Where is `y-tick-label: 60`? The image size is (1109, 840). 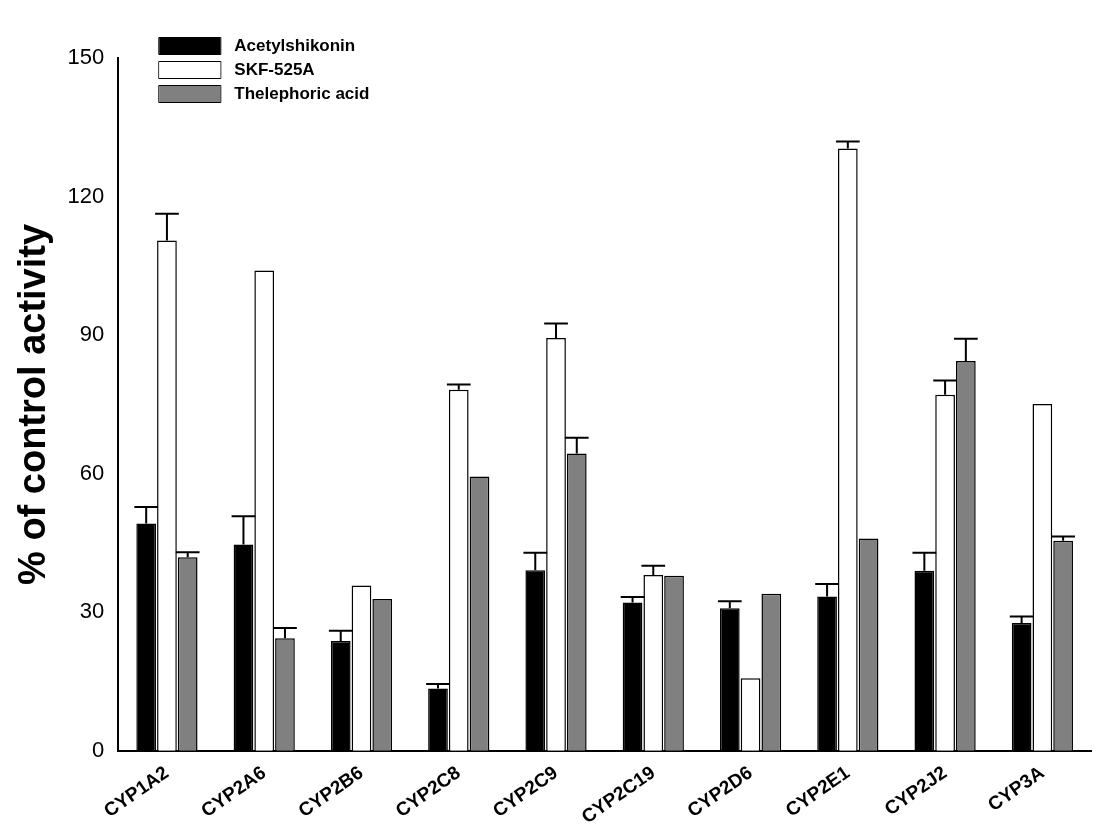
y-tick-label: 60 is located at coordinates (92, 472).